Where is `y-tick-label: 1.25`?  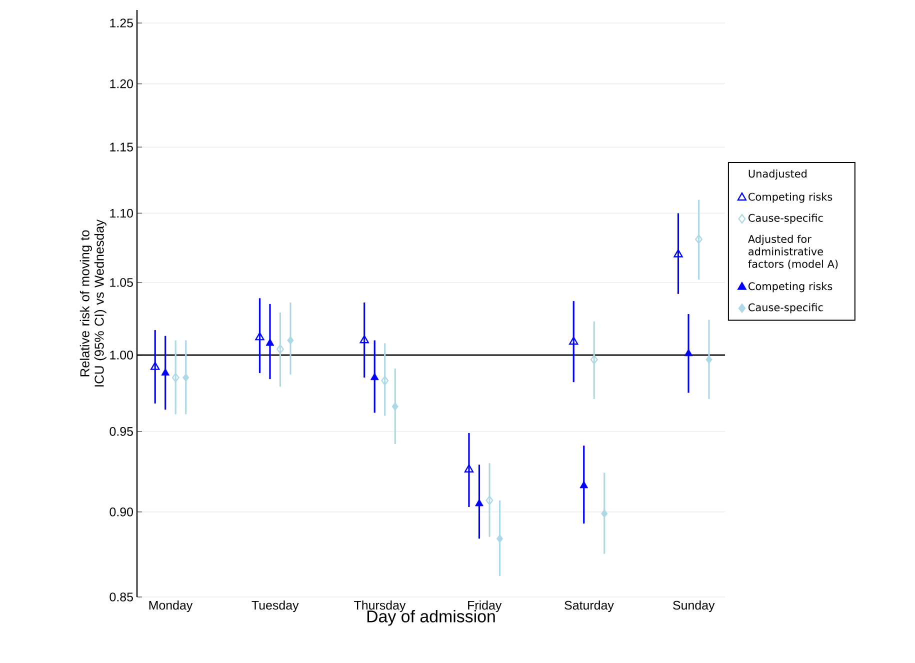 y-tick-label: 1.25 is located at coordinates (121, 23).